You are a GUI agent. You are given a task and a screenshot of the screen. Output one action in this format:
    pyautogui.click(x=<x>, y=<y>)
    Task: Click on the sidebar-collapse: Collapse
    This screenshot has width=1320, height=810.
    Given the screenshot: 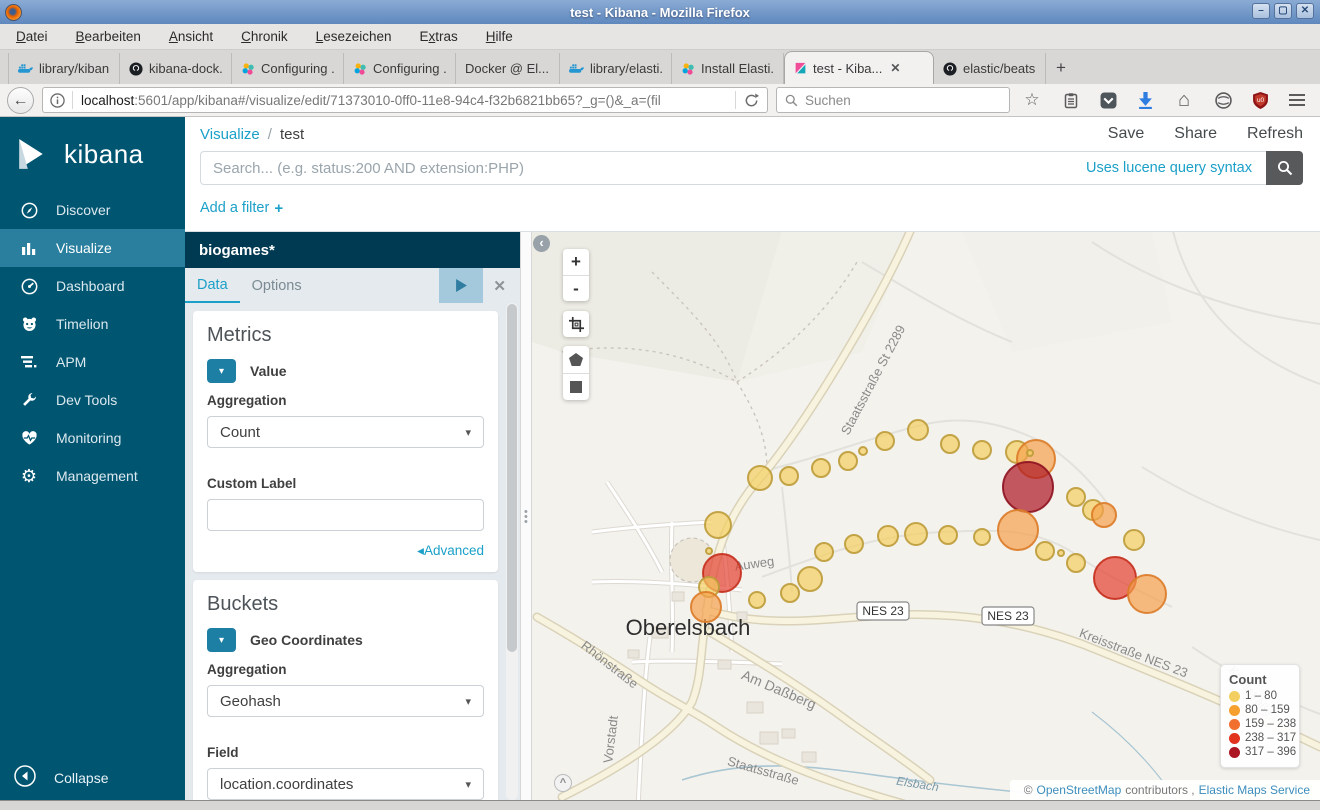 What is the action you would take?
    pyautogui.click(x=54, y=777)
    